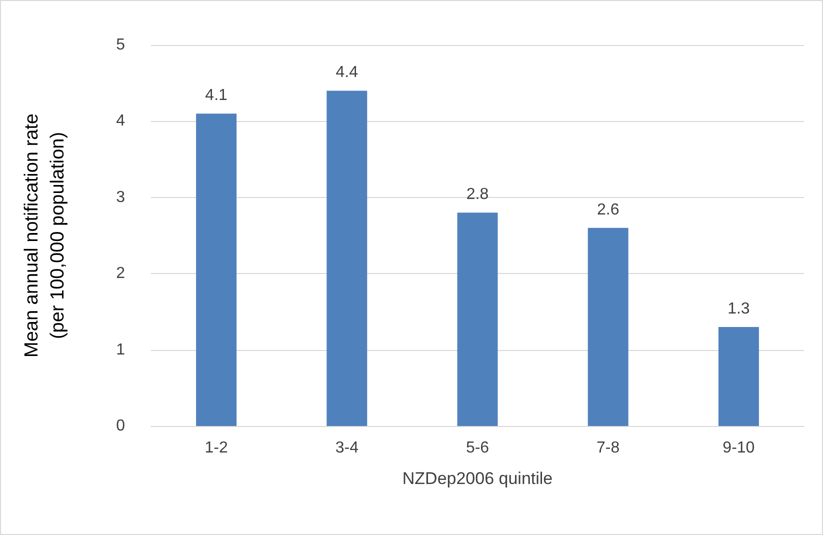 This screenshot has height=535, width=823. I want to click on data-label: 4.4, so click(347, 73).